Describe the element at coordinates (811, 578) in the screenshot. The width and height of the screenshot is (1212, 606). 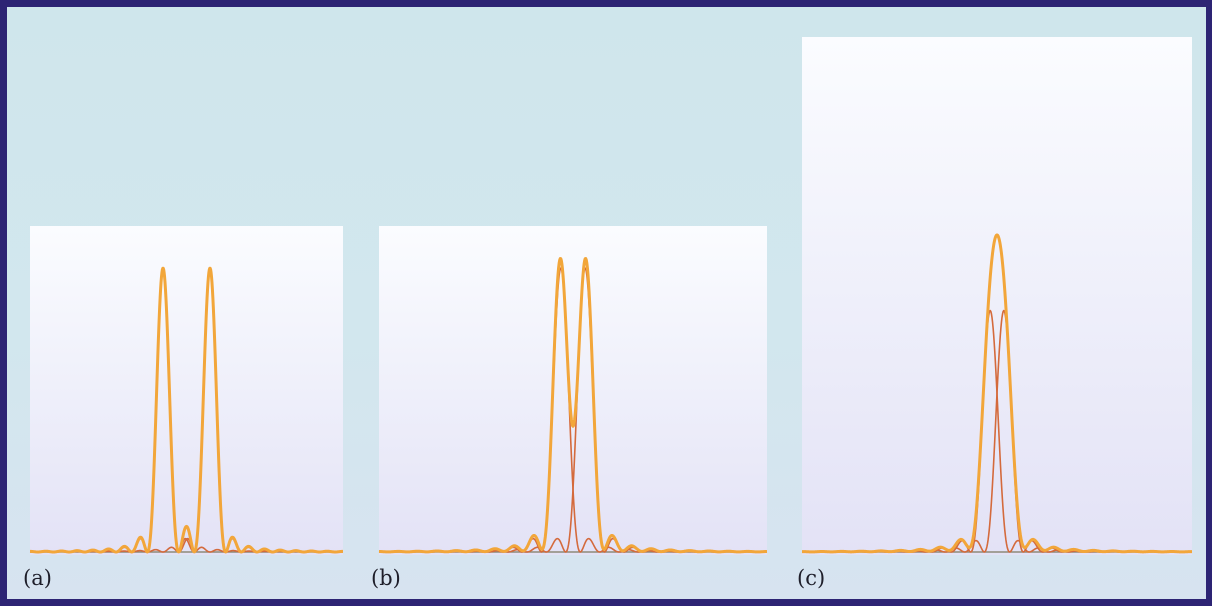
I see `panel-label-c: (c)` at that location.